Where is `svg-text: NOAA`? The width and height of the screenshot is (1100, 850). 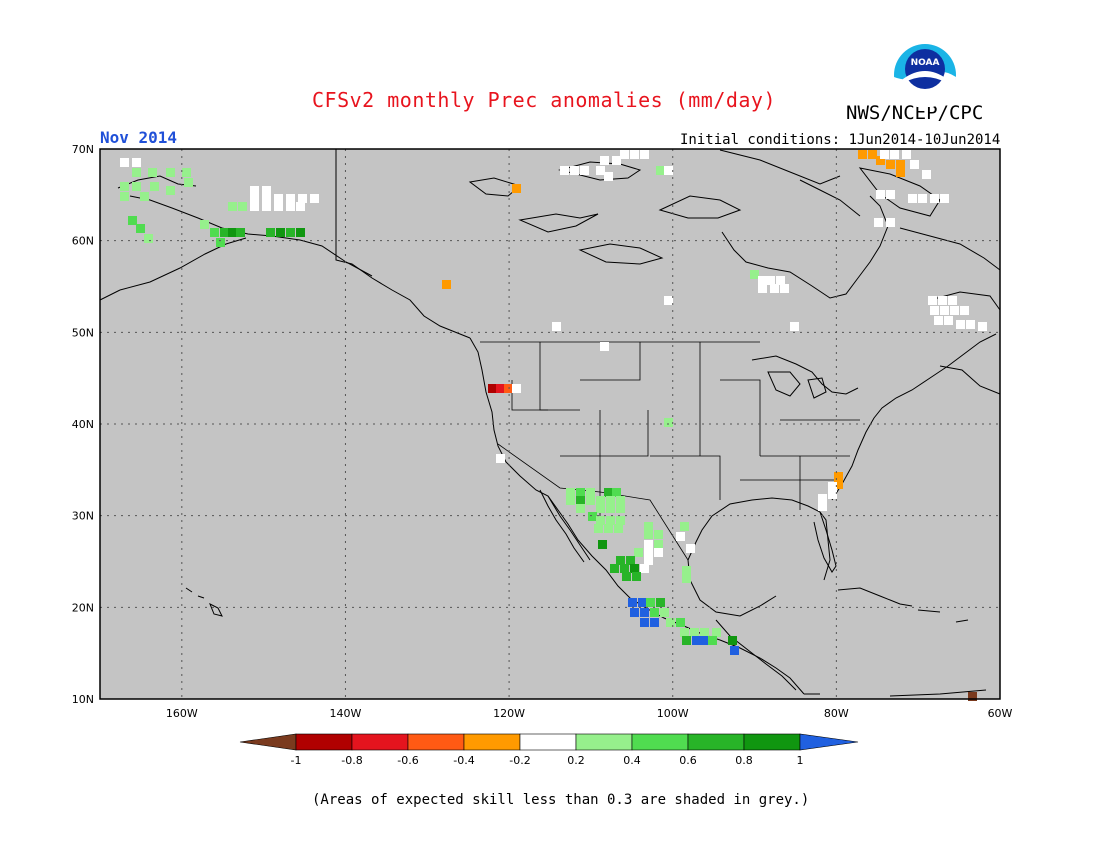
svg-text: NOAA is located at coordinates (925, 63).